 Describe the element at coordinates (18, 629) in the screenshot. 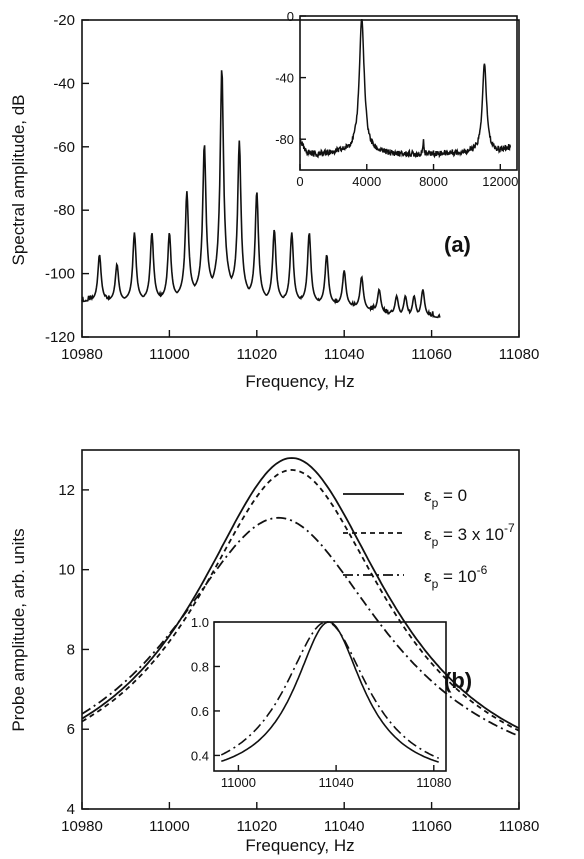

I see `panel-b-y-axis-label: Probe amplitude, arb. units` at that location.